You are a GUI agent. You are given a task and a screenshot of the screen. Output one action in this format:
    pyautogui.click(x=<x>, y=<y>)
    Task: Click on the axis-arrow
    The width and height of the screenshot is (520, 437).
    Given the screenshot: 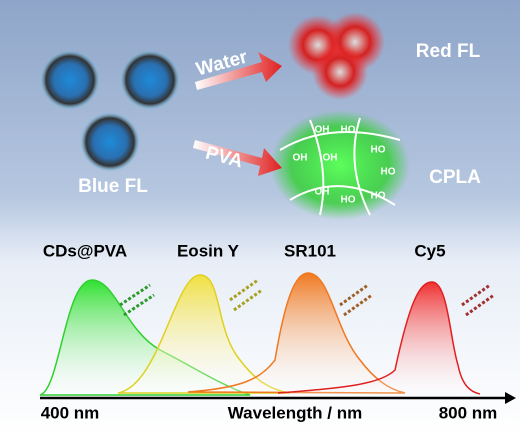 What is the action you would take?
    pyautogui.click(x=510, y=398)
    